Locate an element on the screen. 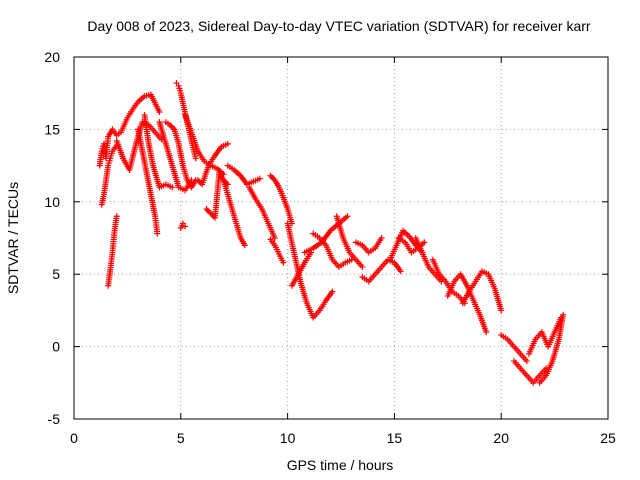 The width and height of the screenshot is (640, 480). y-tick-labels: -5 0 5 10 15 20 is located at coordinates (52, 238).